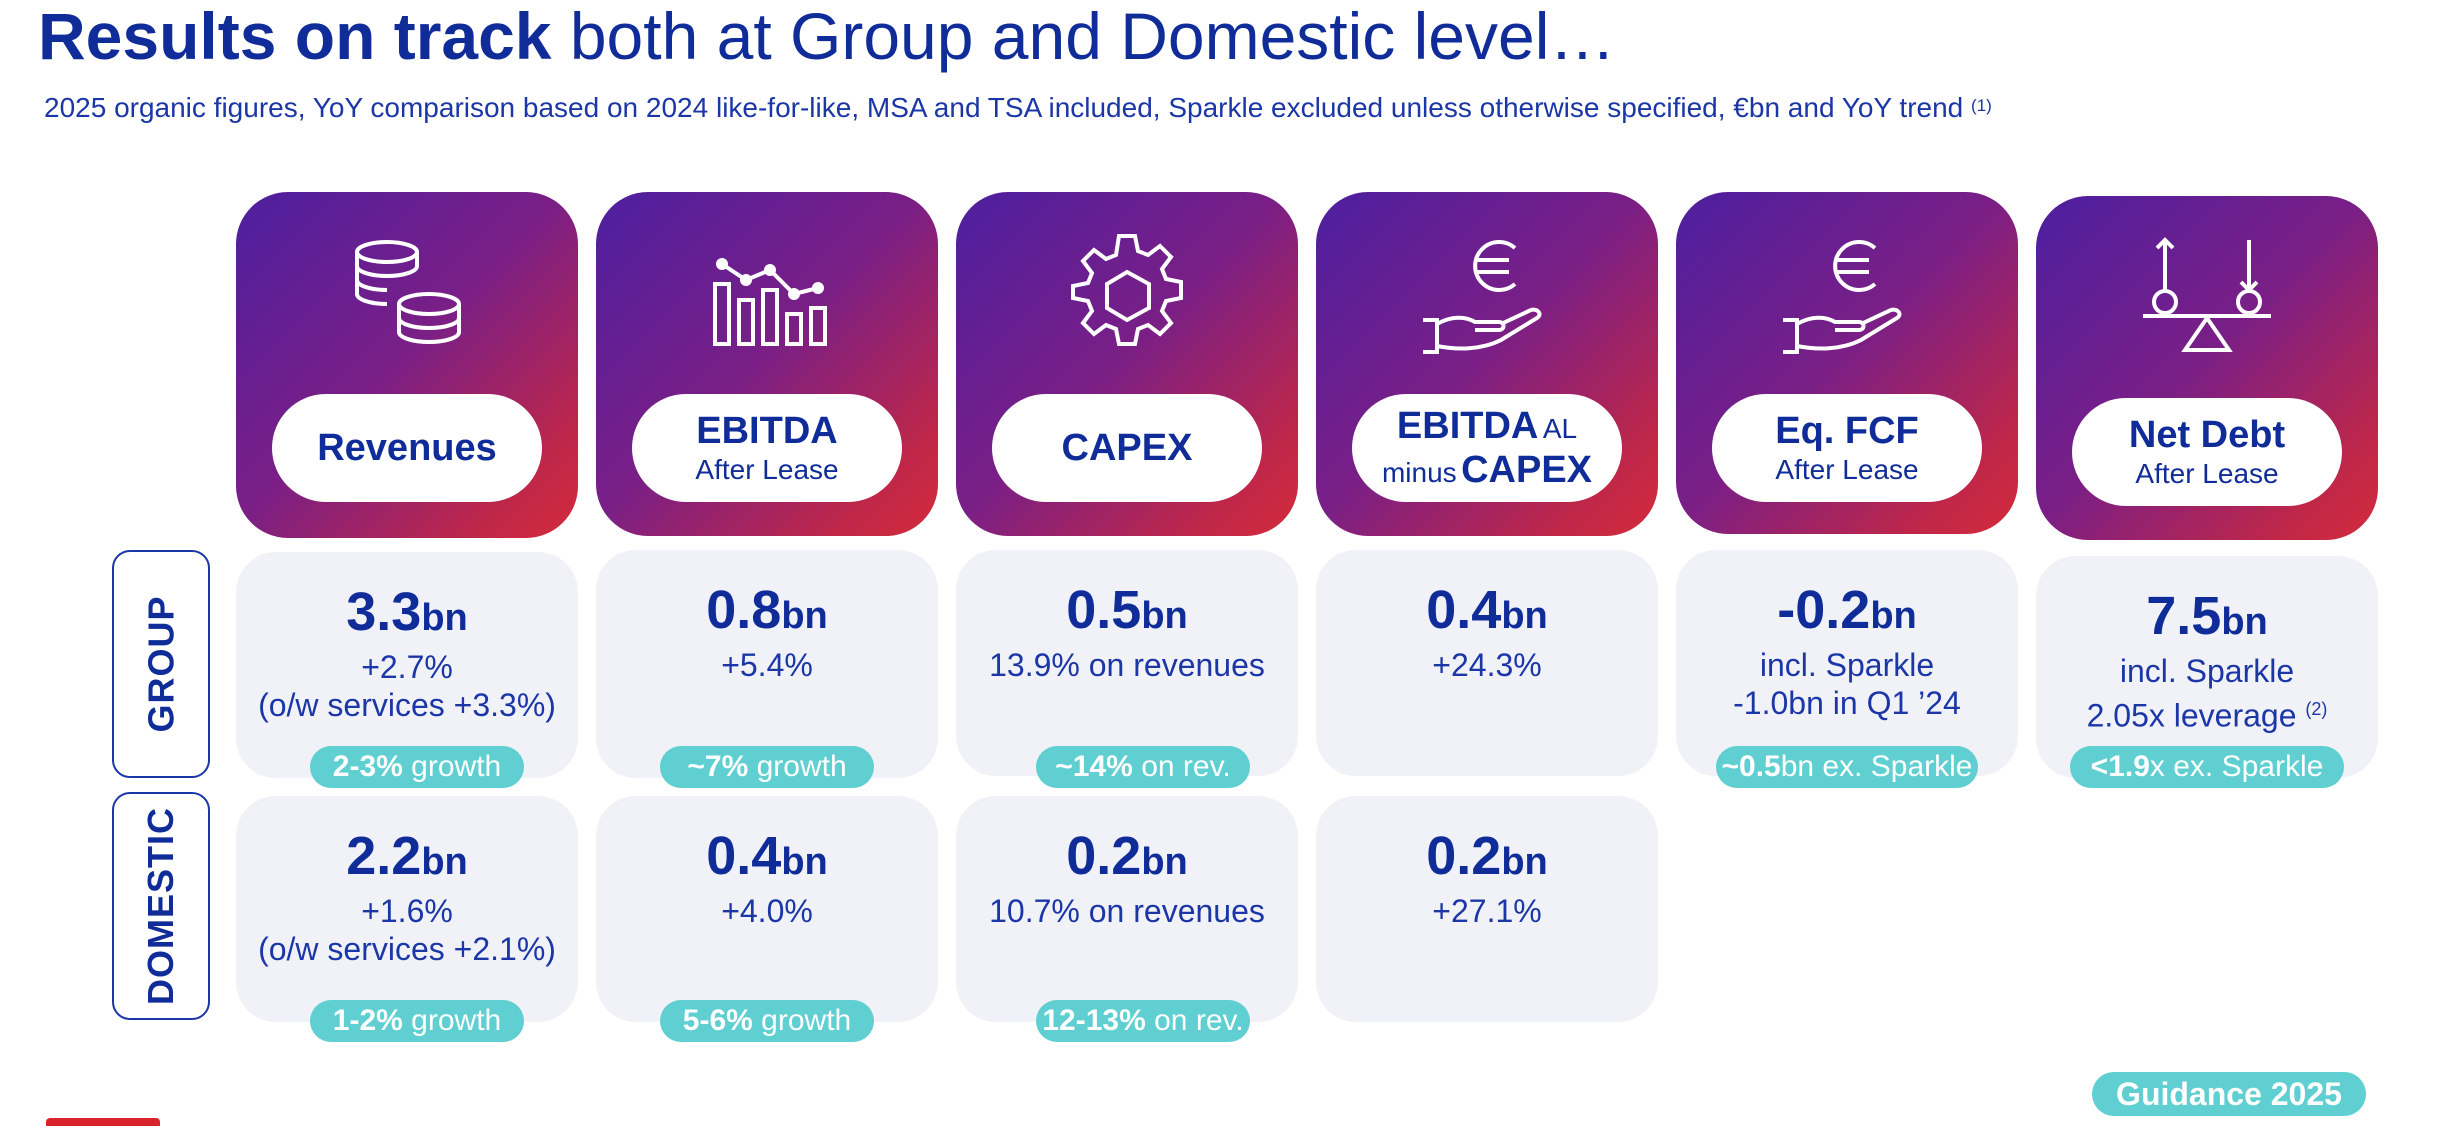 The height and width of the screenshot is (1126, 2464). I want to click on guidance-legend: Guidance 2025, so click(2229, 1094).